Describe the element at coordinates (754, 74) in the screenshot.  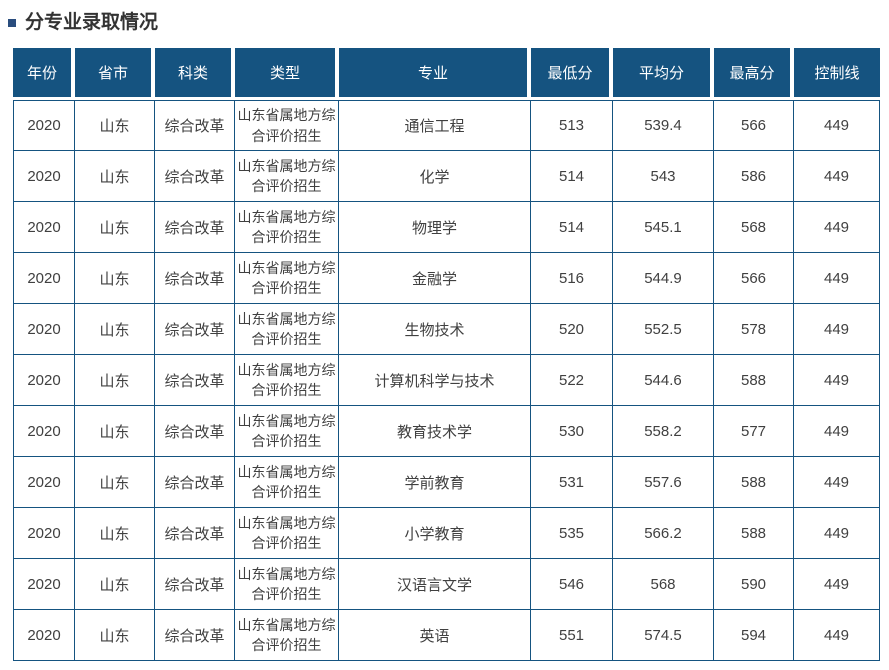
I see `col-header-max-score: 最高分` at that location.